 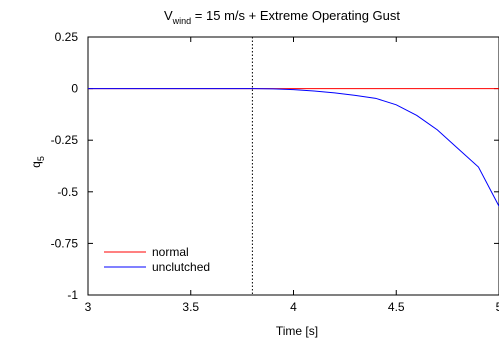 I want to click on x-tick-label: 3.5, so click(x=190, y=307).